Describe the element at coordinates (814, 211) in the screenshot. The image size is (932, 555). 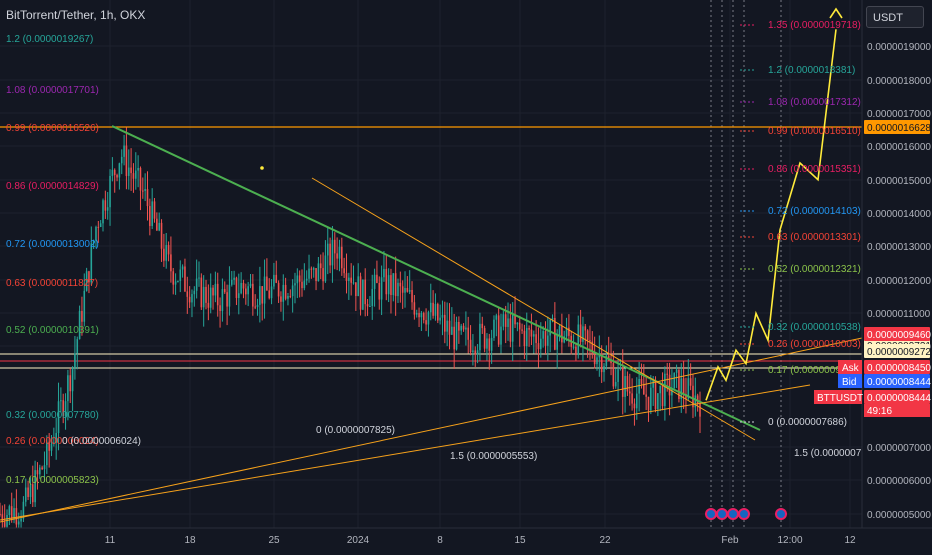
I see `fib-label-right: 0.72 (0.0000014103)` at that location.